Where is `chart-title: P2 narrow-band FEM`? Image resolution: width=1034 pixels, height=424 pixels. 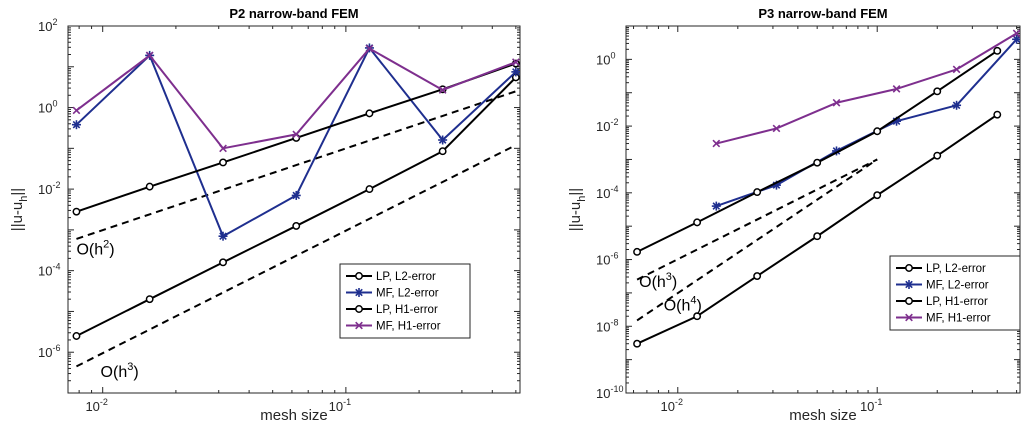 chart-title: P2 narrow-band FEM is located at coordinates (293, 13).